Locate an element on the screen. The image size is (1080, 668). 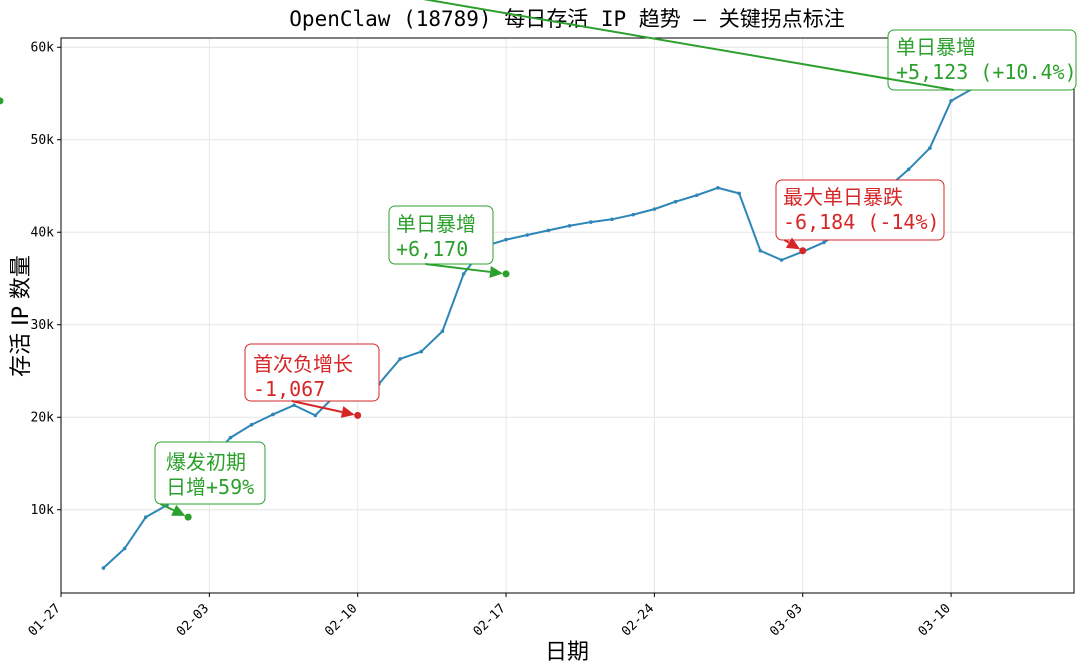
x-tick-label: 02-10 is located at coordinates (341, 620).